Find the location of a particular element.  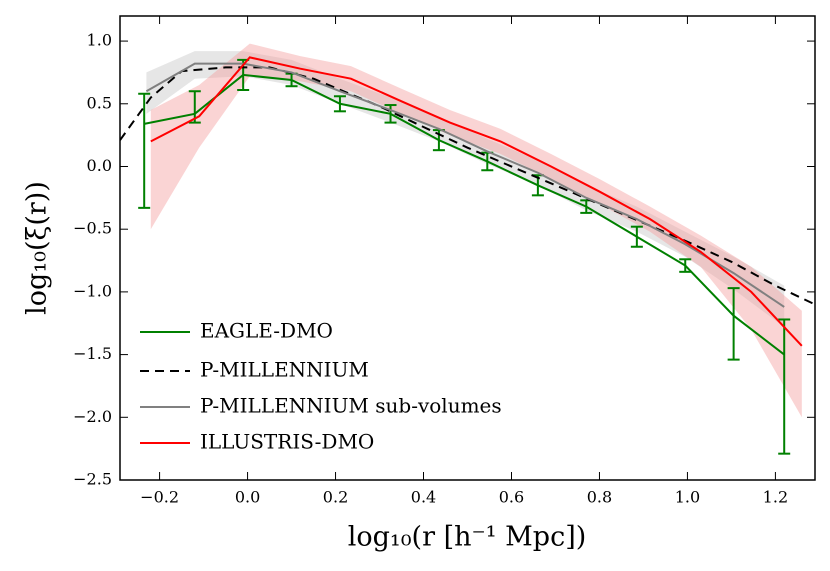

x-tick-label: 0.8 is located at coordinates (599, 497).